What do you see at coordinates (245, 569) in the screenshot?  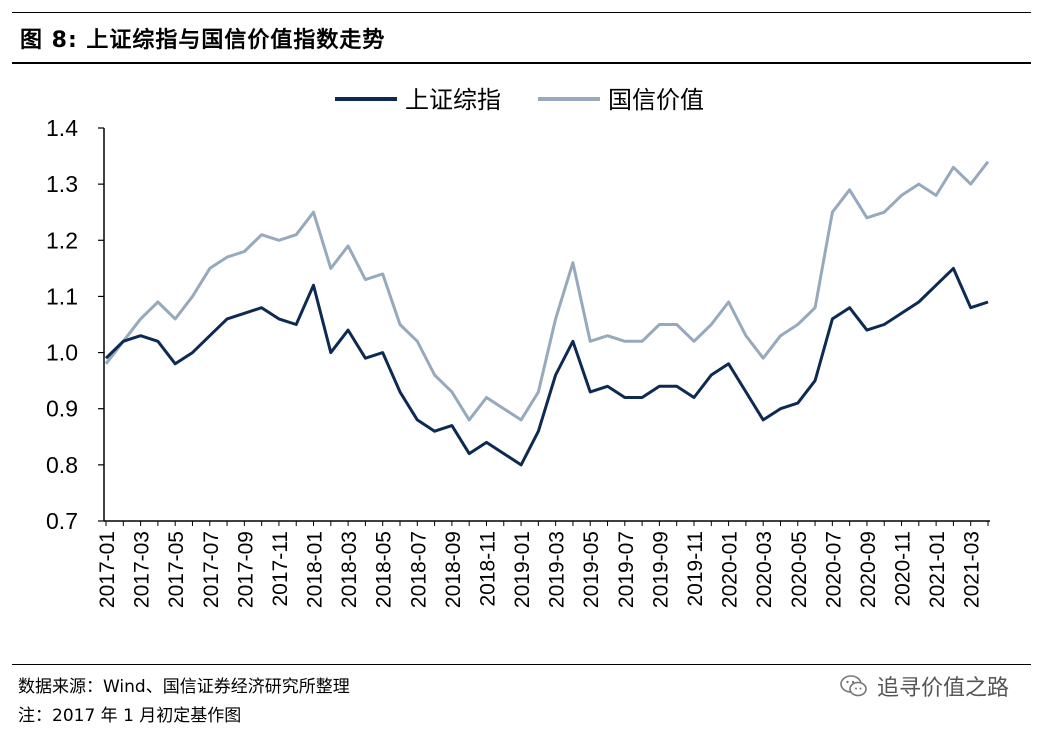 I see `x-tick-label: 2017-09` at bounding box center [245, 569].